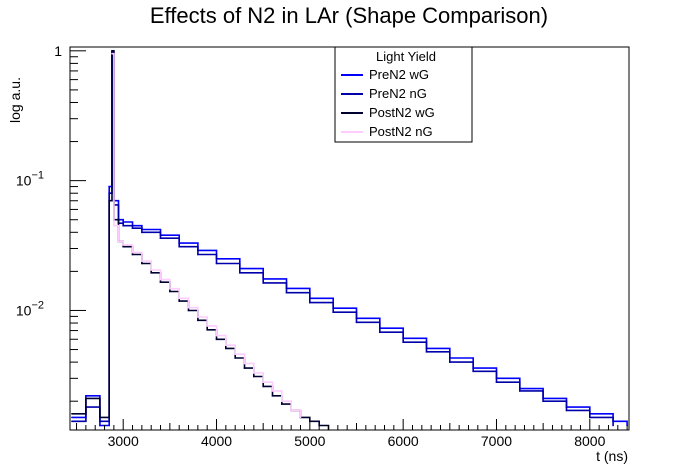  I want to click on x-tick-label: 5000, so click(309, 441).